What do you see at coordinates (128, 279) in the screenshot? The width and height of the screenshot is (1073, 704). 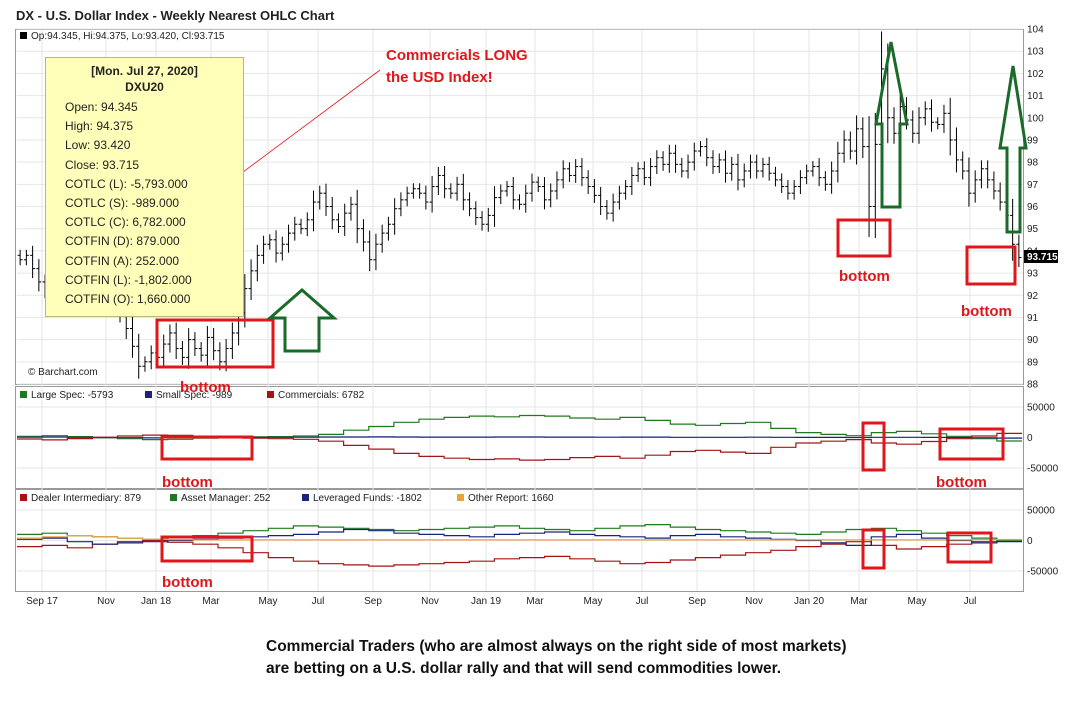 I see `tooltip-row: COTFIN (L): -1,802.000` at bounding box center [128, 279].